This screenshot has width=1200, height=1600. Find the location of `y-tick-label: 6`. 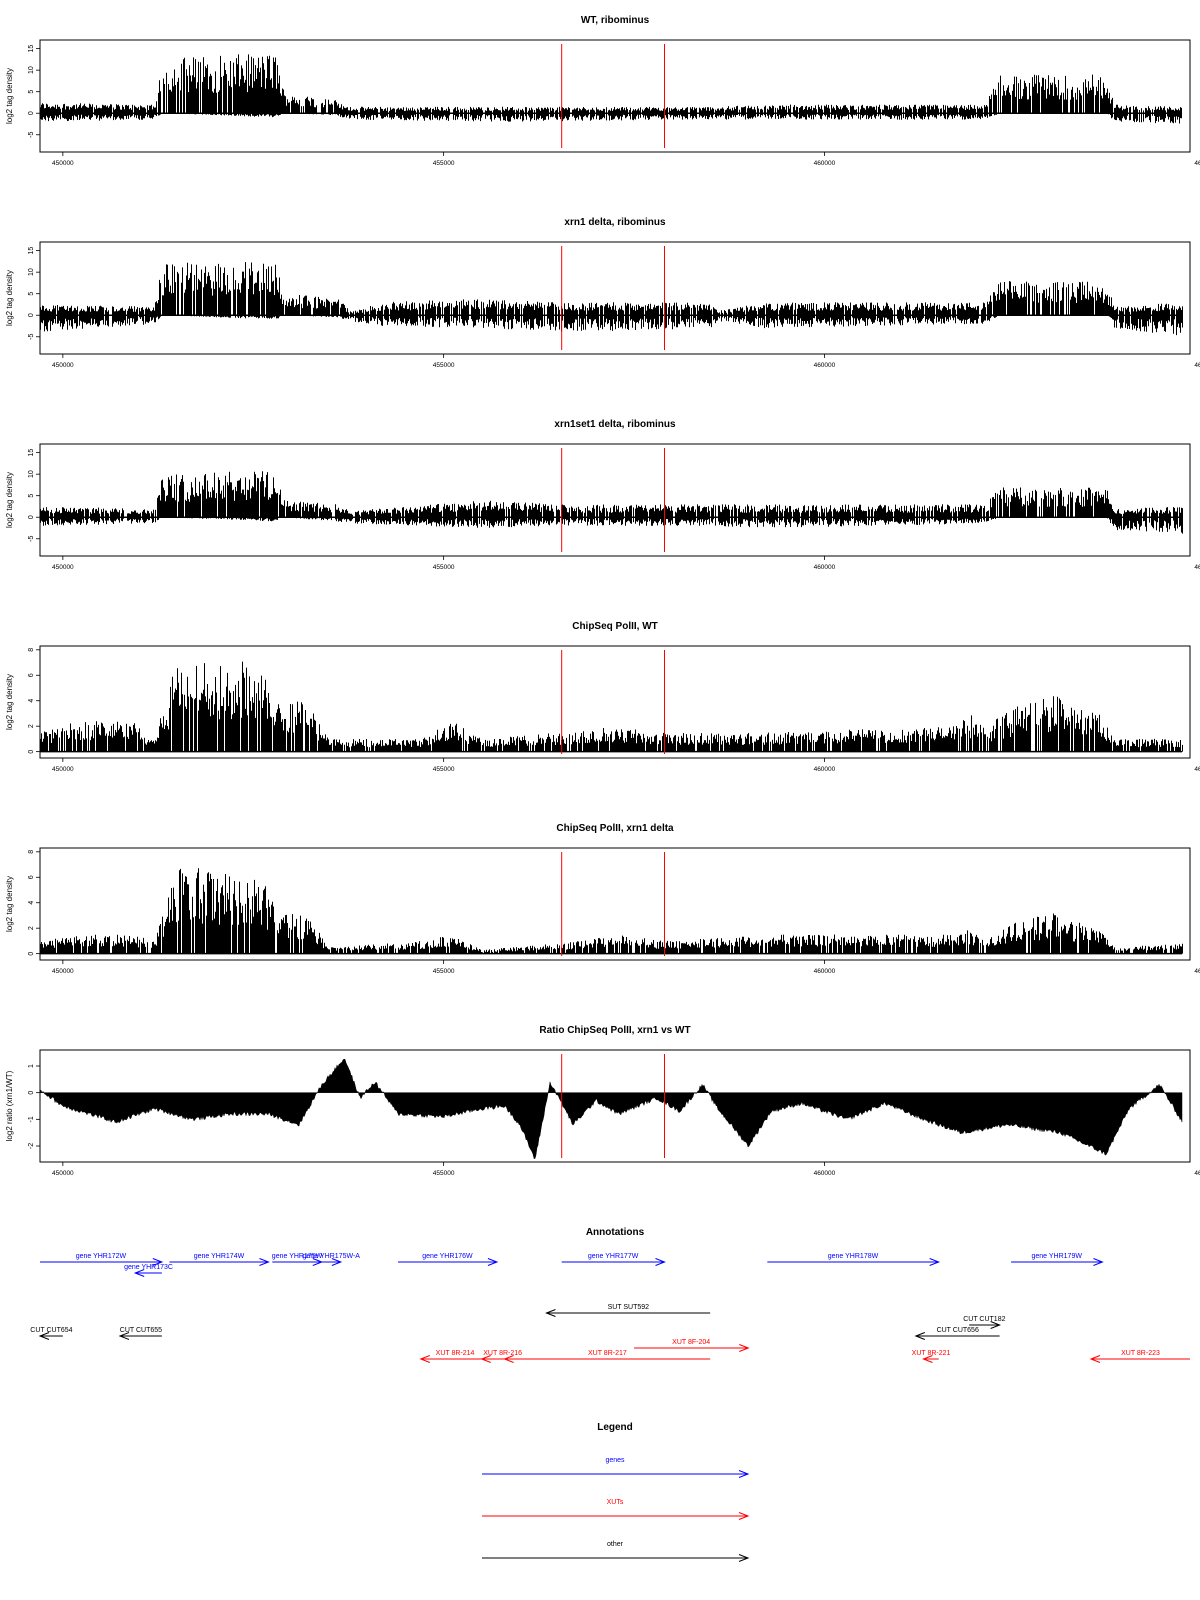

y-tick-label: 6 is located at coordinates (31, 675).